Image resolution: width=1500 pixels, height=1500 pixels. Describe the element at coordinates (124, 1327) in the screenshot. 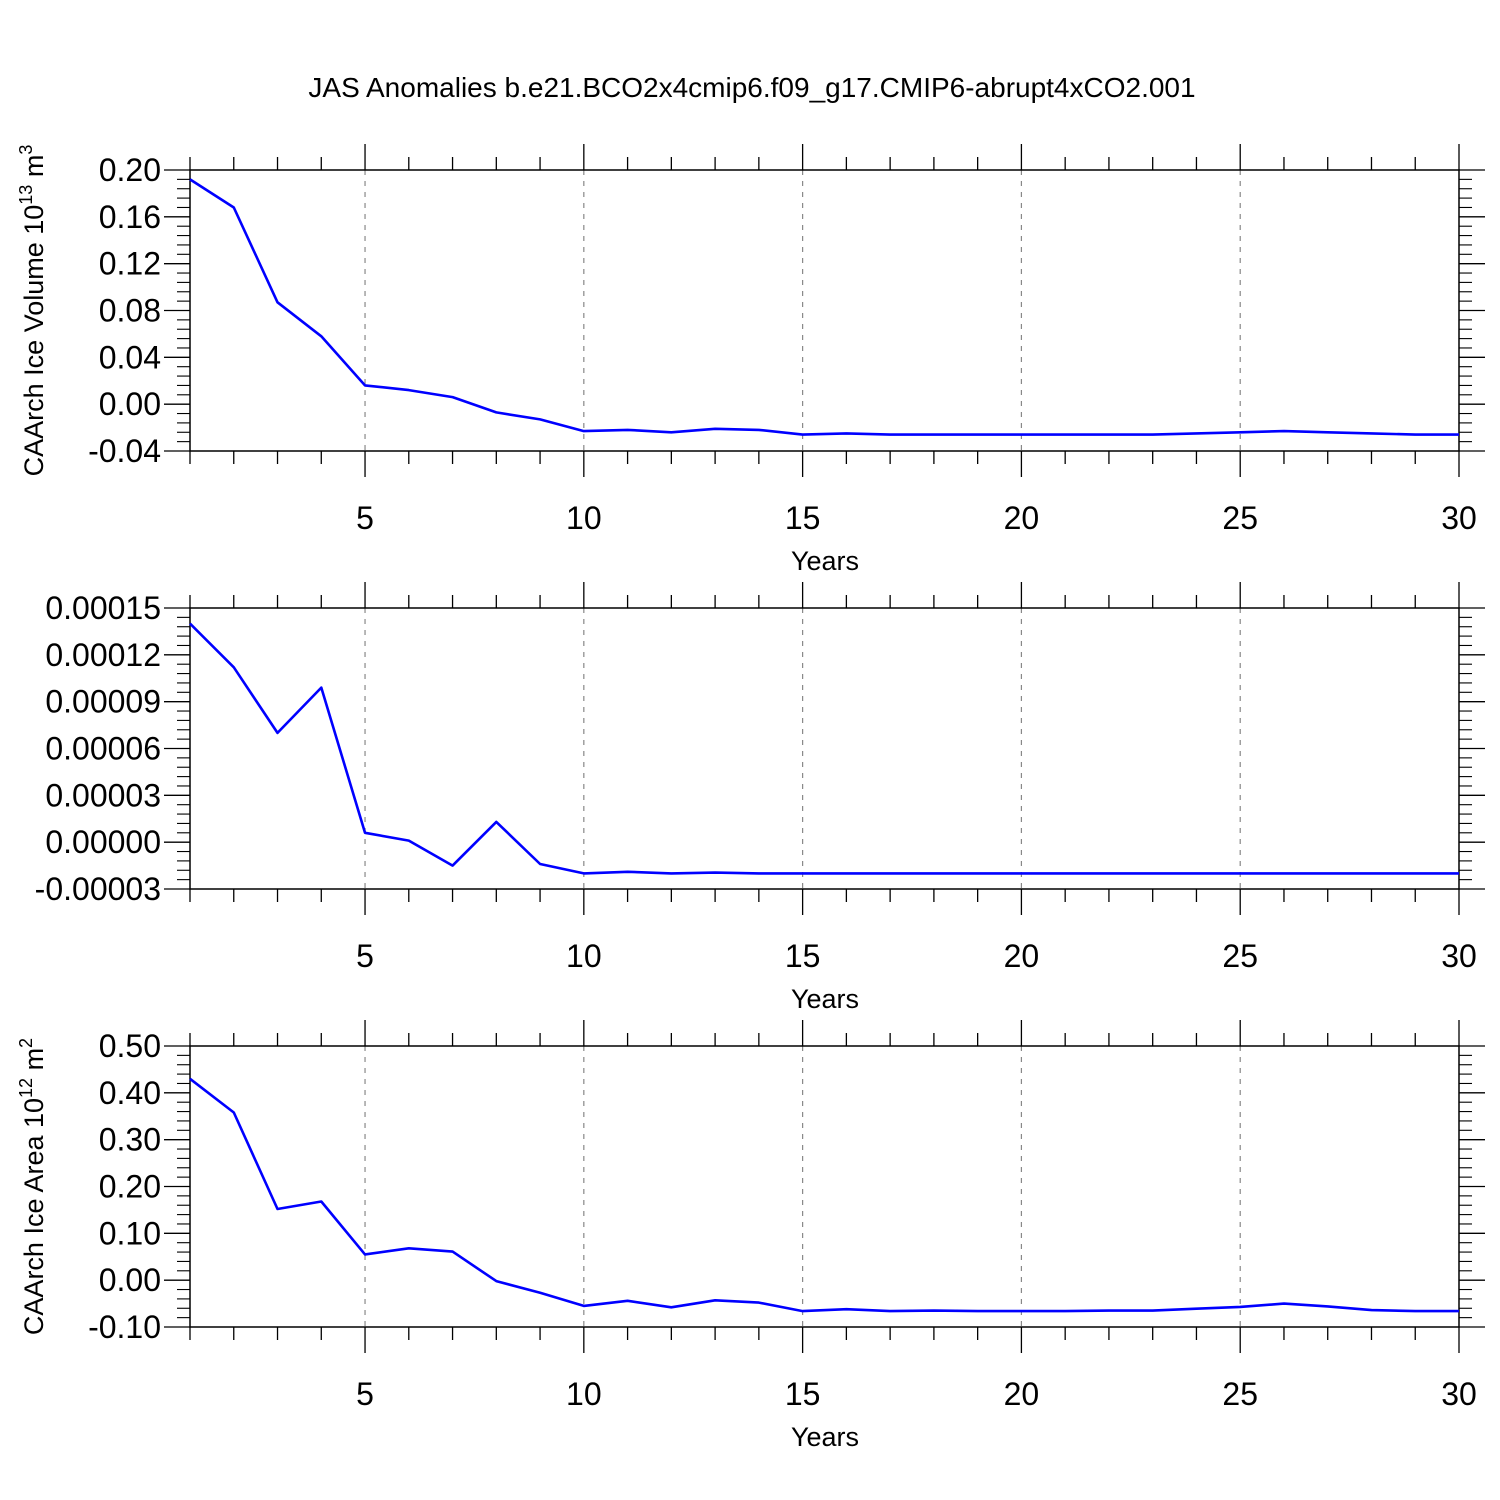

I see `y-tick-label: -0.10` at that location.